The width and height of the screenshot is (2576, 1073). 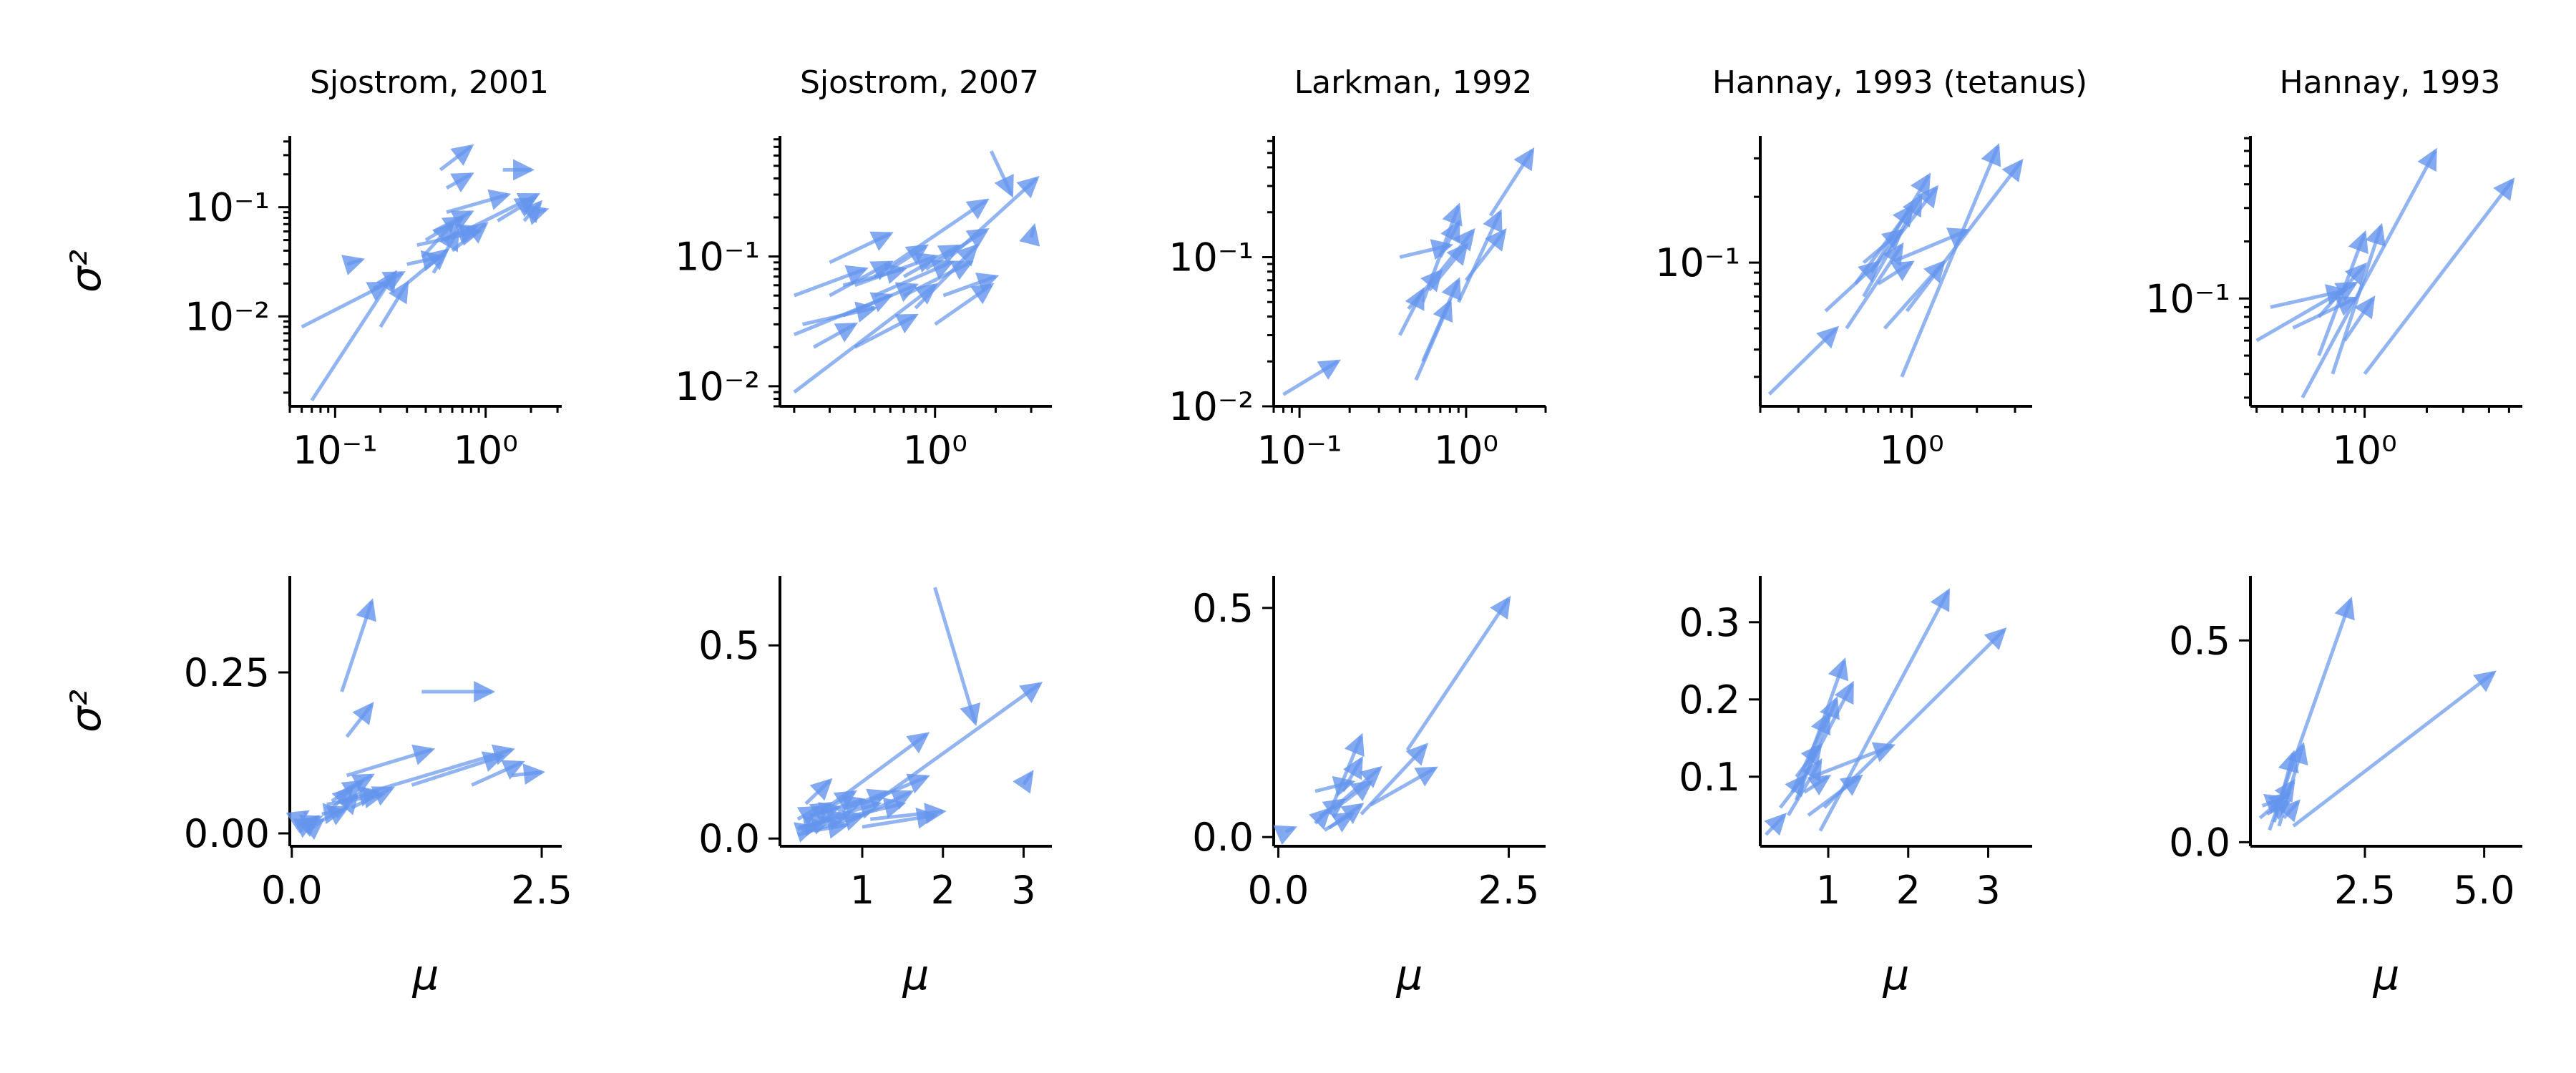 What do you see at coordinates (875, 787) in the screenshot?
I see `panel-linear-1: 1 2 3 0.0 0.5 μ` at bounding box center [875, 787].